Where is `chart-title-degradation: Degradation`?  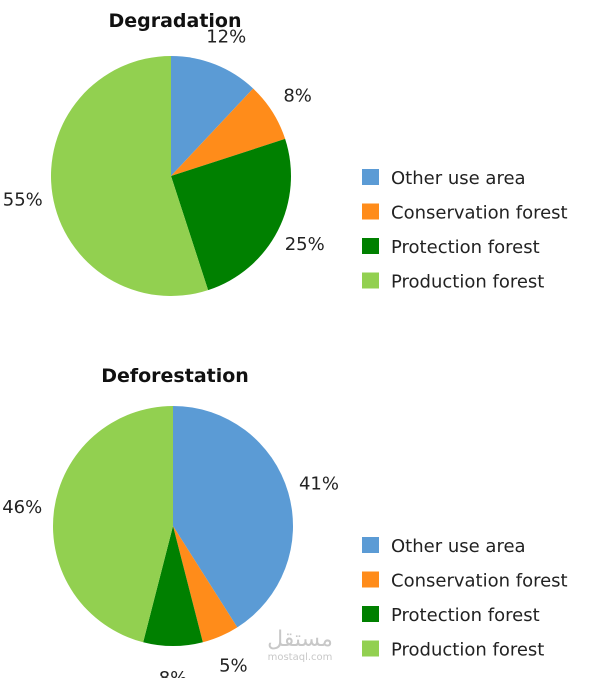
chart-title-degradation: Degradation is located at coordinates (174, 21).